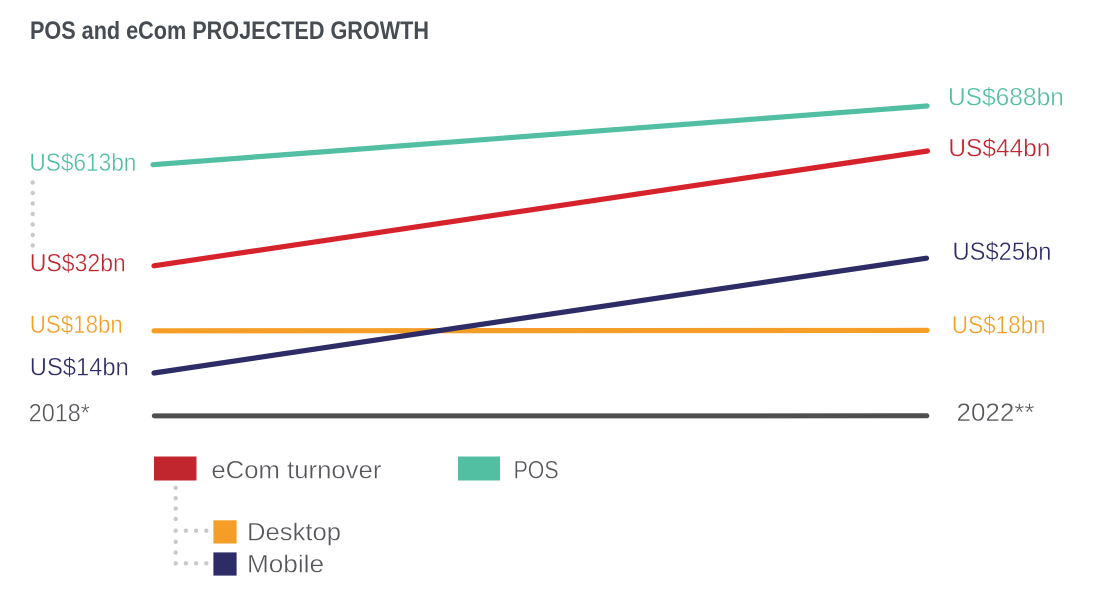 Image resolution: width=1098 pixels, height=610 pixels. Describe the element at coordinates (999, 149) in the screenshot. I see `svg-text: US$44bn` at that location.